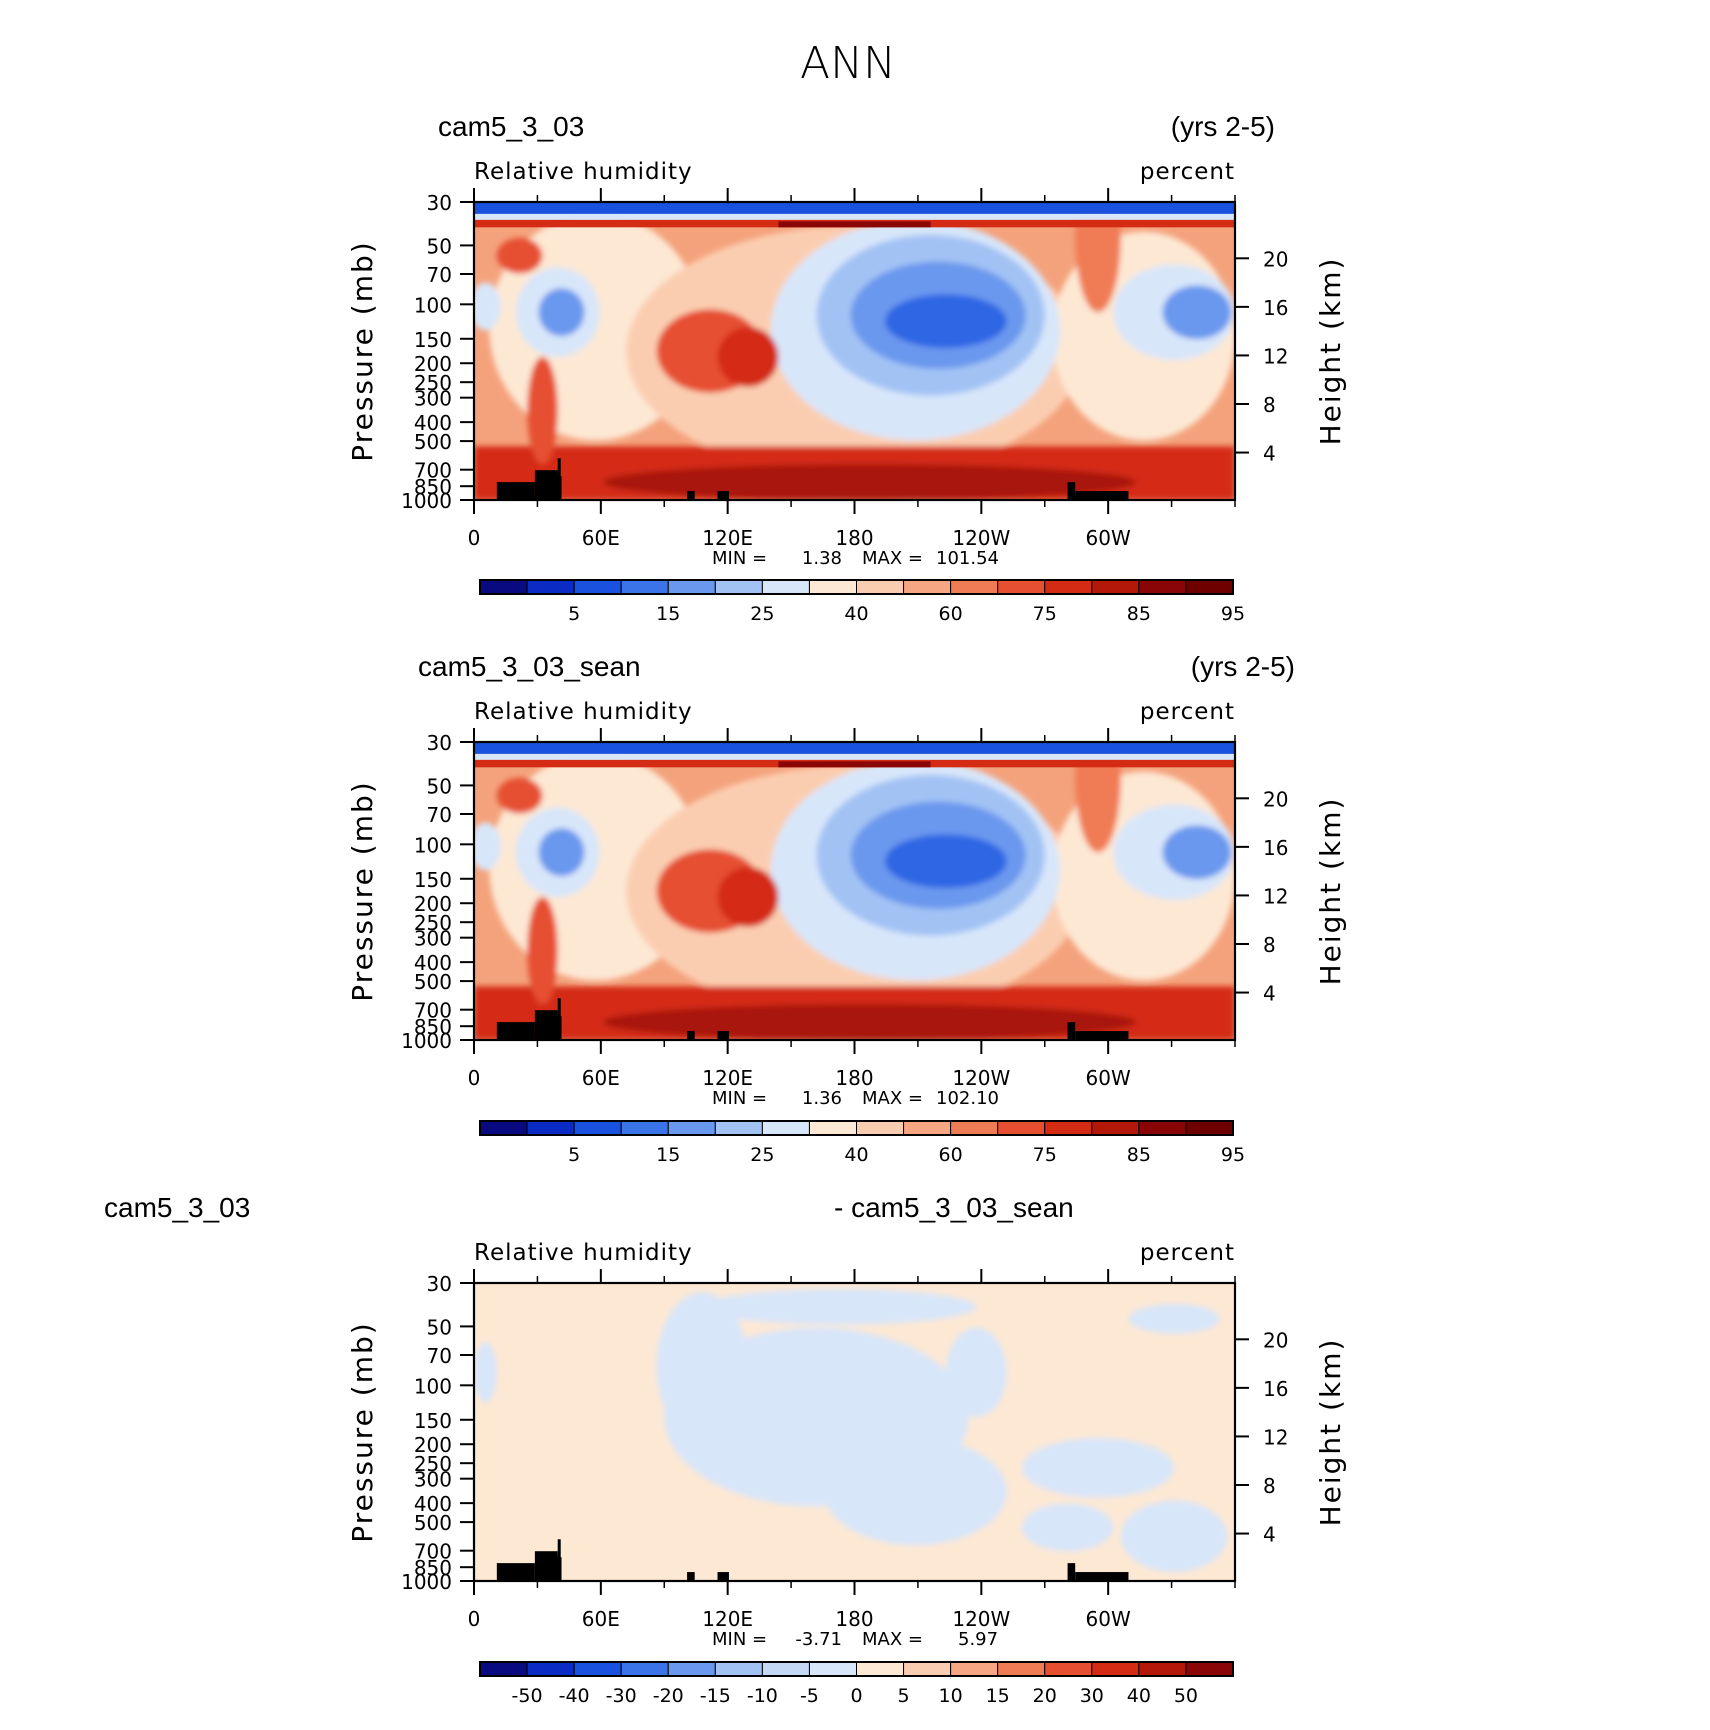 Image resolution: width=1710 pixels, height=1730 pixels. I want to click on case-title: cam5_3_03, so click(177, 1207).